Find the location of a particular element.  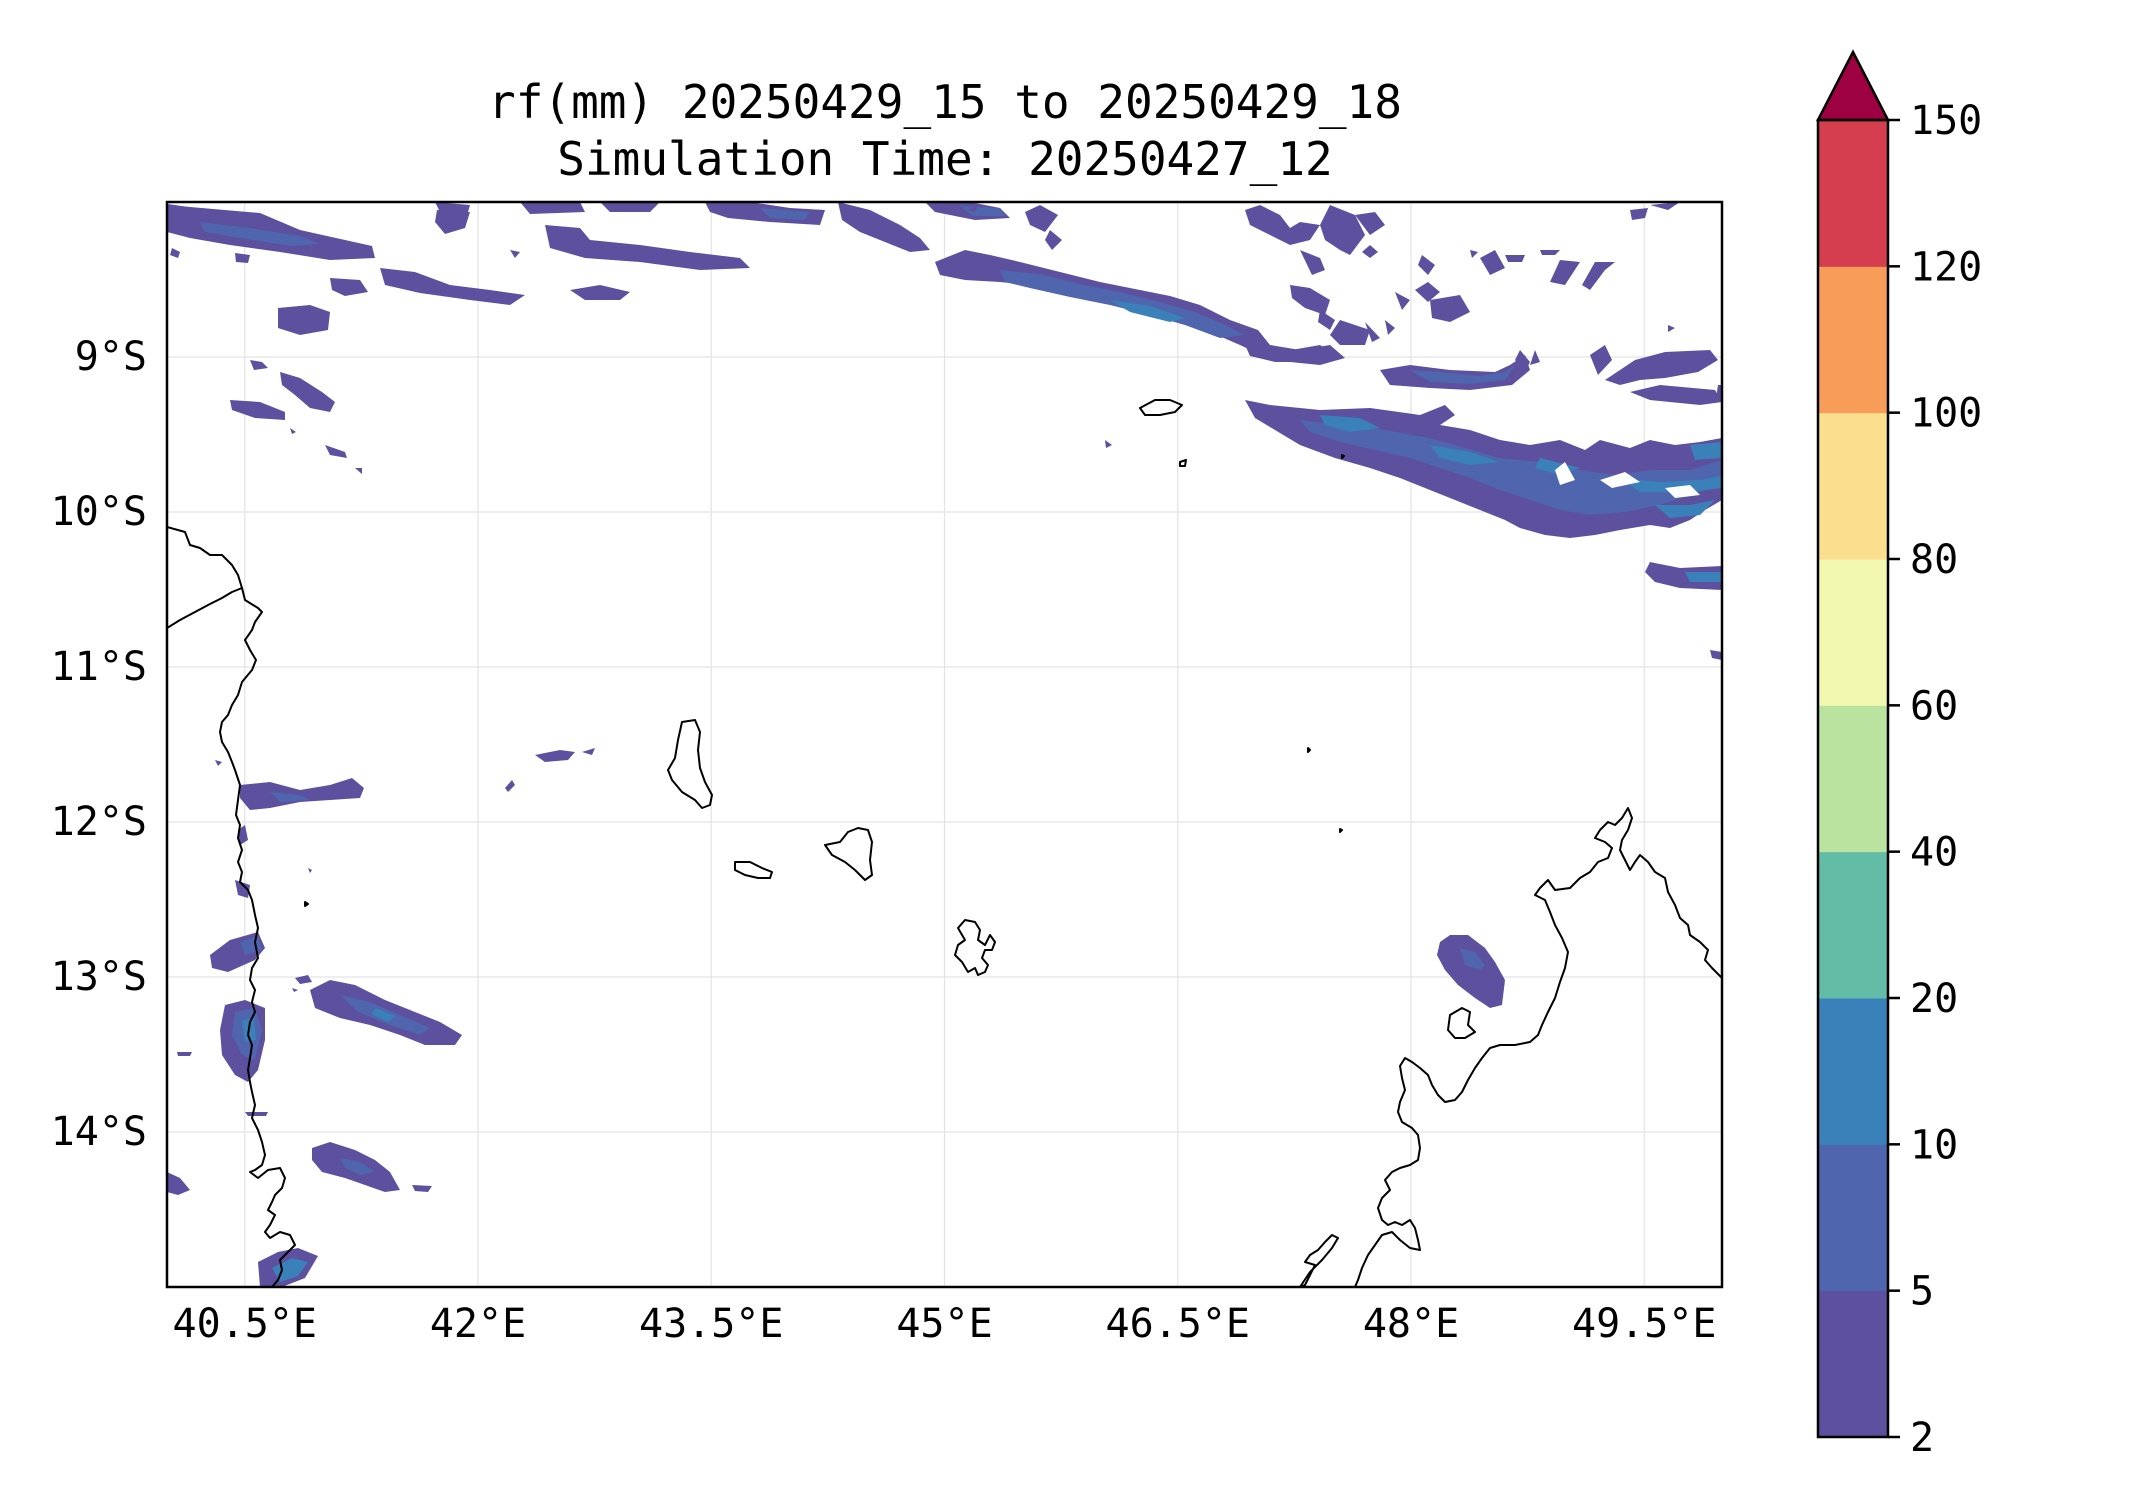

colorbar-tick-label: 100 is located at coordinates (1946, 414).